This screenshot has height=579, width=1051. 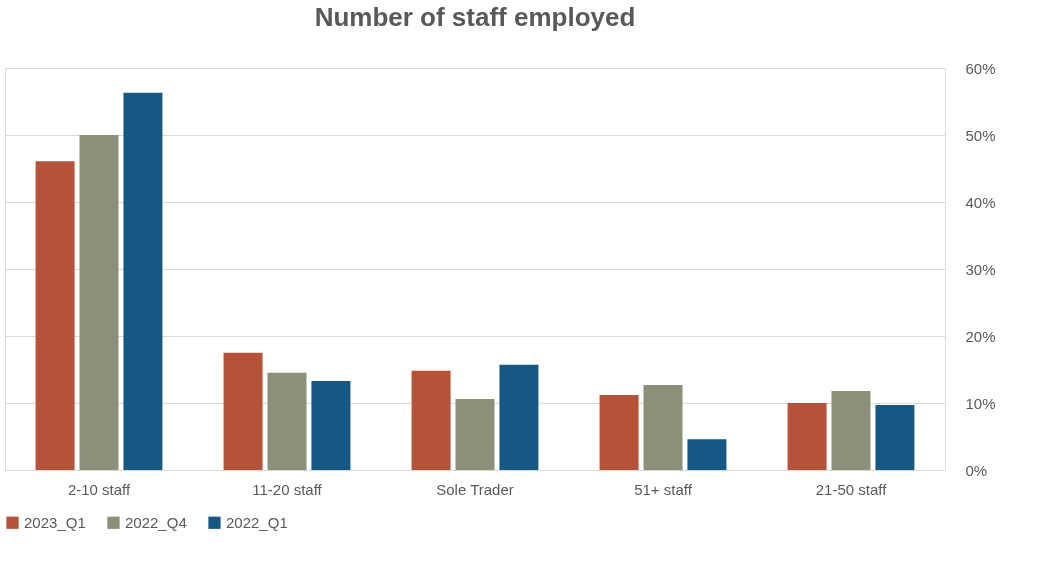 I want to click on y-tick-label: 0%, so click(x=976, y=470).